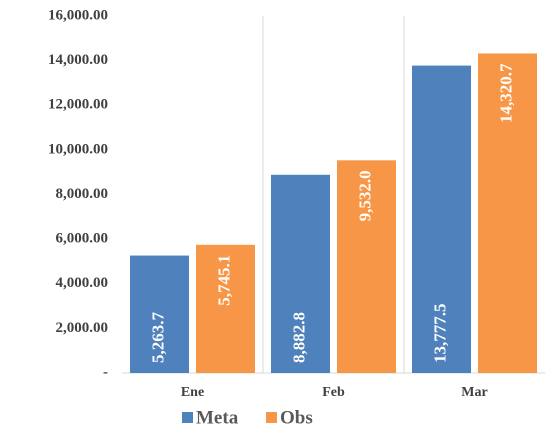 The width and height of the screenshot is (554, 430). Describe the element at coordinates (364, 195) in the screenshot. I see `data-label: 9,532.0` at that location.